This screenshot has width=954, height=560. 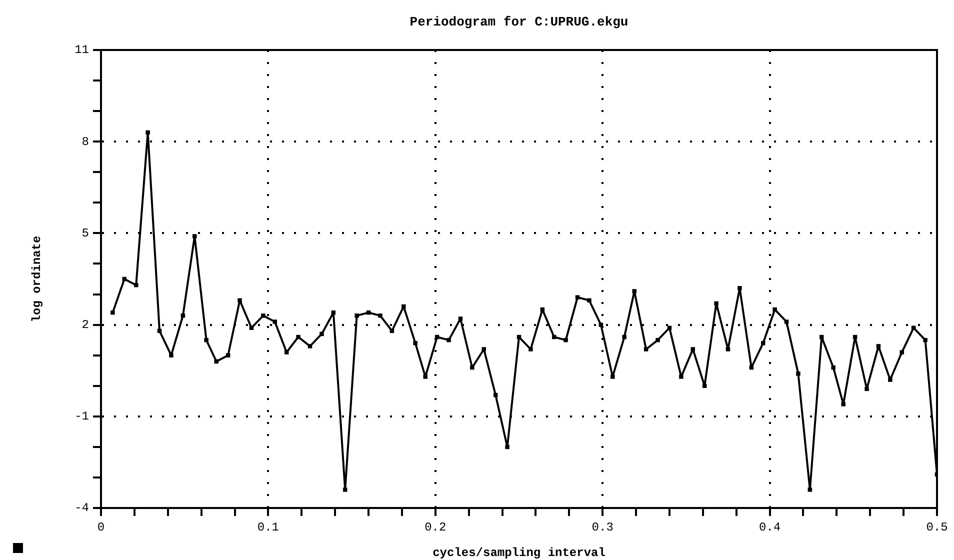 What do you see at coordinates (85, 233) in the screenshot?
I see `y-tick-label: 5` at bounding box center [85, 233].